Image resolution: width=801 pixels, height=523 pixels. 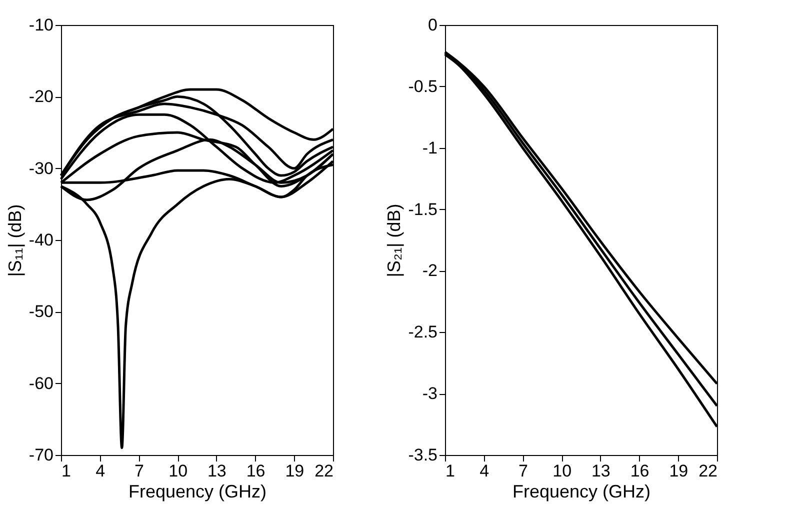 What do you see at coordinates (430, 270) in the screenshot?
I see `y-tick-label: -2` at bounding box center [430, 270].